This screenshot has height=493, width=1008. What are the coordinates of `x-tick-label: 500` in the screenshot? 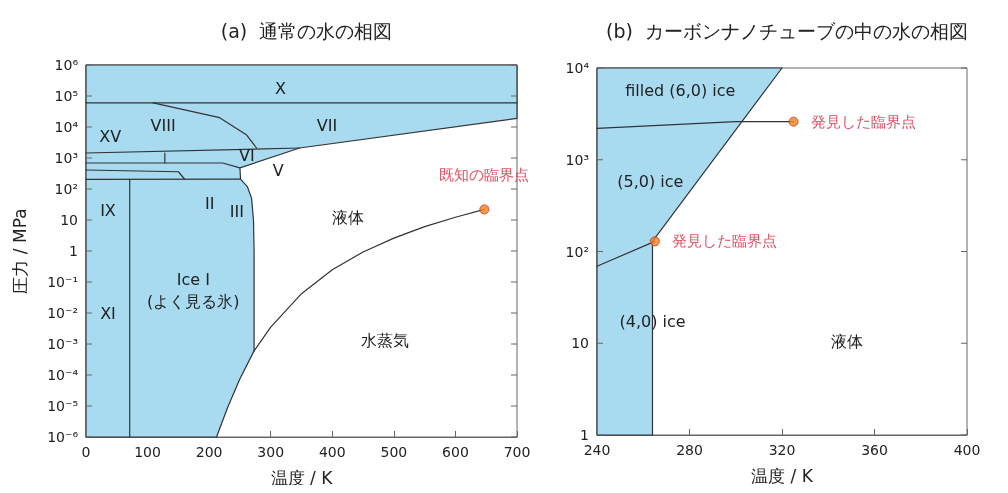 It's located at (394, 452).